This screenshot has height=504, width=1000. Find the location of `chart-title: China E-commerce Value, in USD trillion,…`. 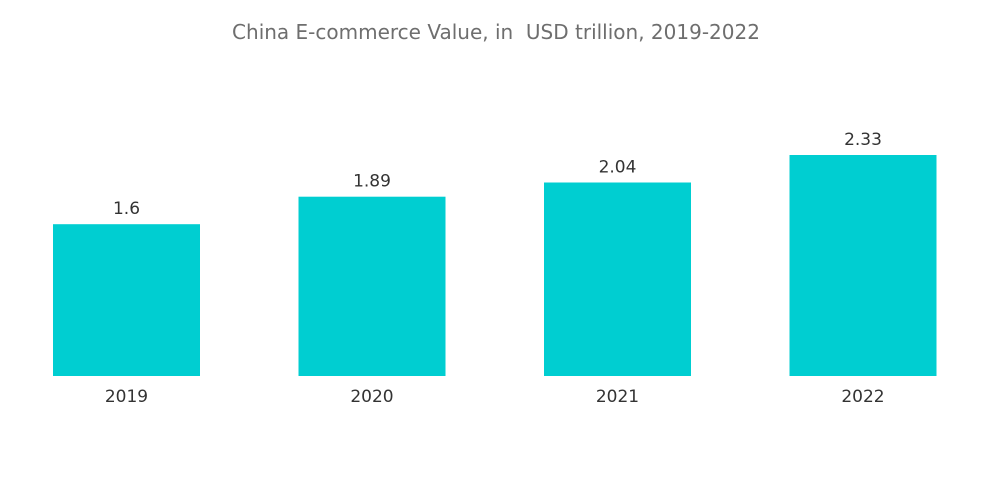

chart-title: China E-commerce Value, in USD trillion,… is located at coordinates (496, 32).